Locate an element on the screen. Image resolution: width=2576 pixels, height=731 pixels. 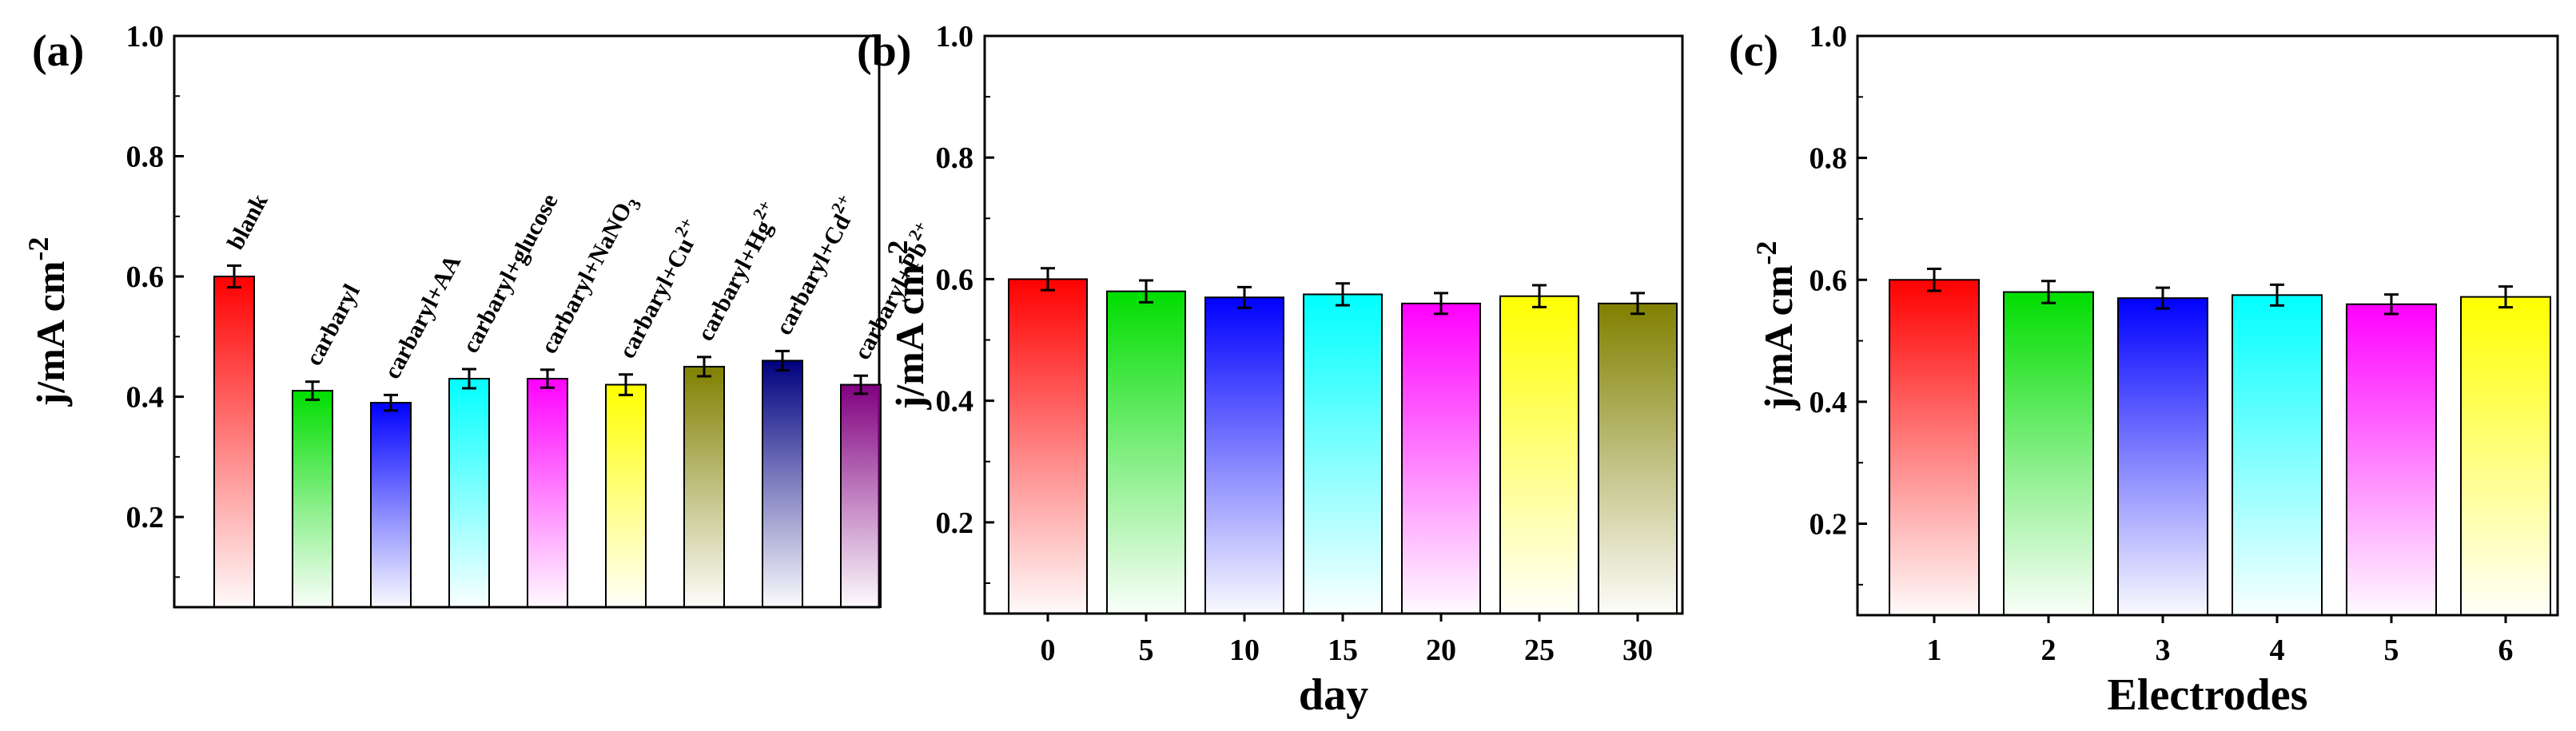
bar-label: carbaryl is located at coordinates (333, 325).